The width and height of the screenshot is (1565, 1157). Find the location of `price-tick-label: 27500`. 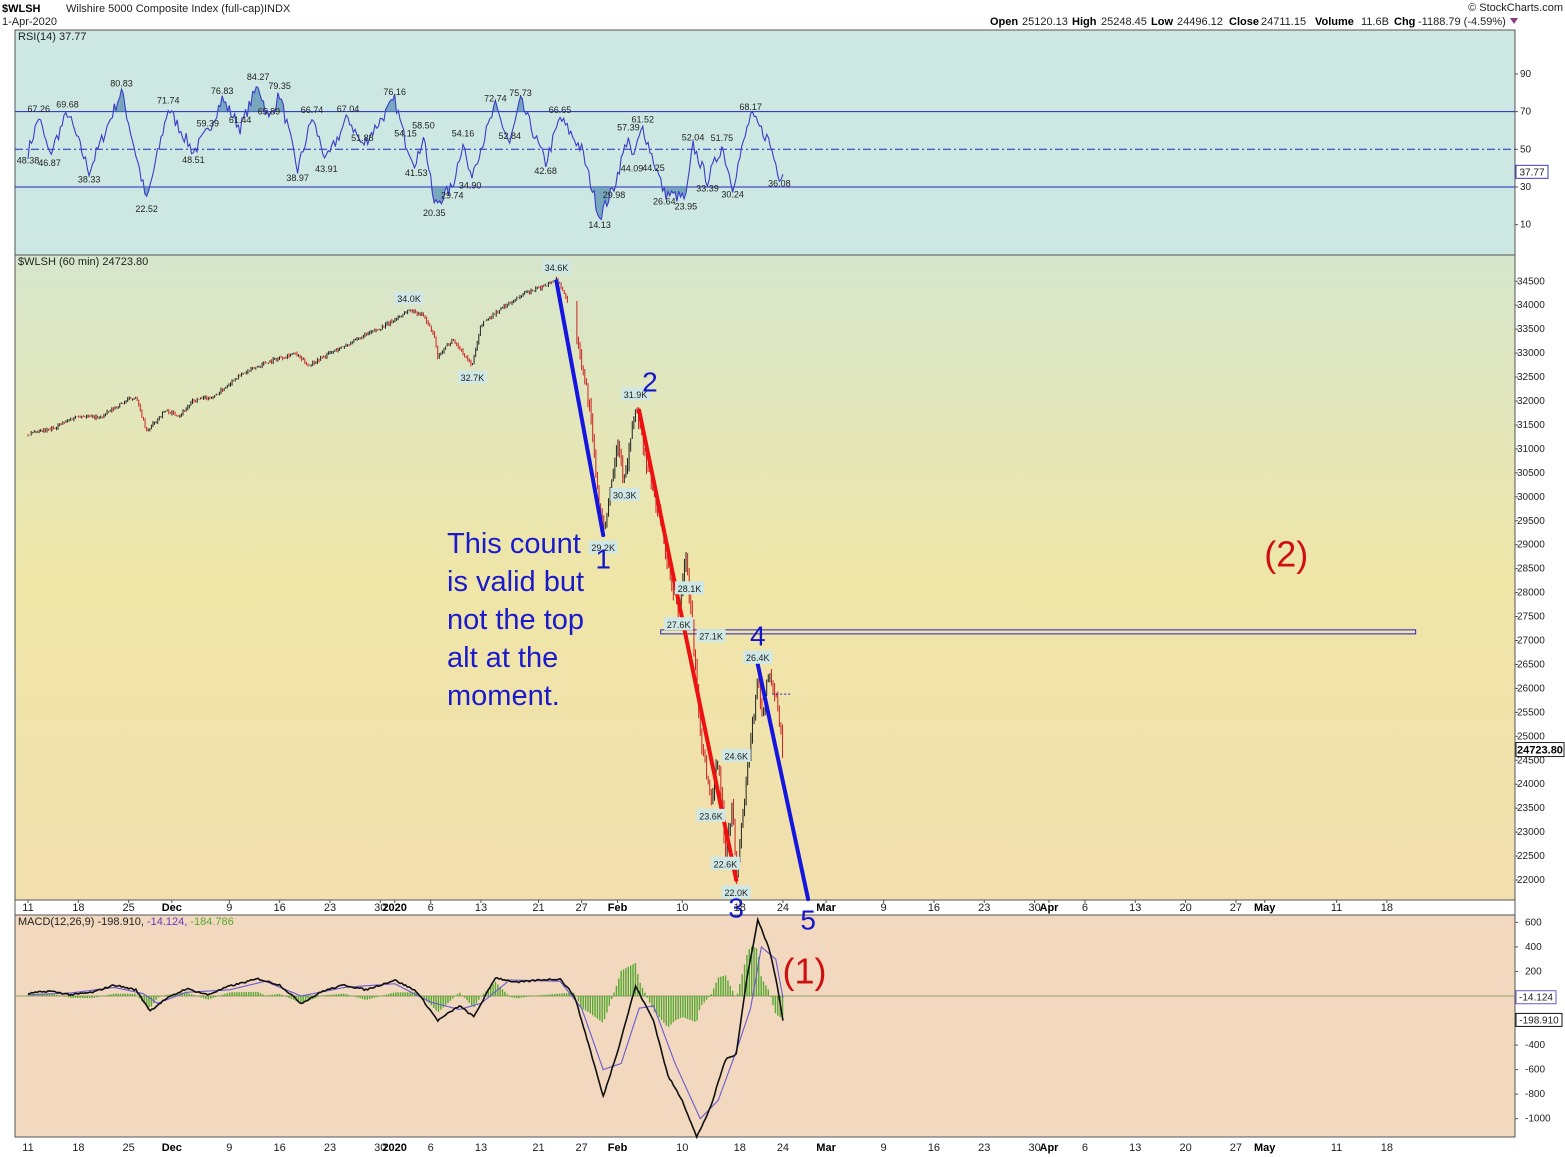

price-tick-label: 27500 is located at coordinates (1531, 617).